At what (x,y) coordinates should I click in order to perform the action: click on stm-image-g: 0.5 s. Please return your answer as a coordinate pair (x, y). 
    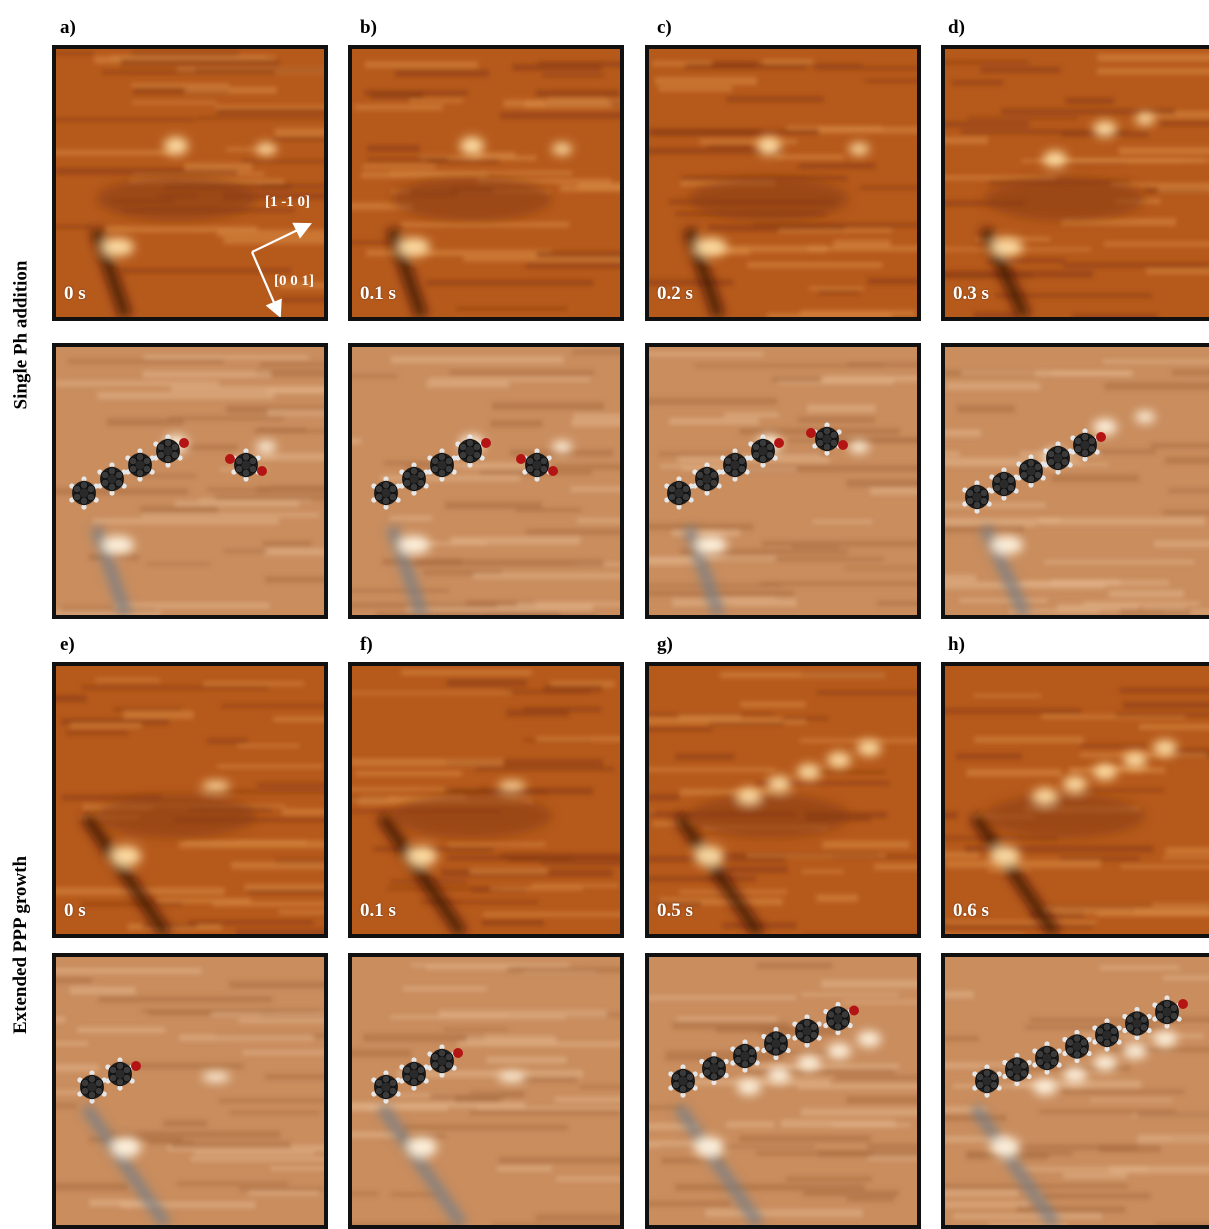
    Looking at the image, I should click on (783, 800).